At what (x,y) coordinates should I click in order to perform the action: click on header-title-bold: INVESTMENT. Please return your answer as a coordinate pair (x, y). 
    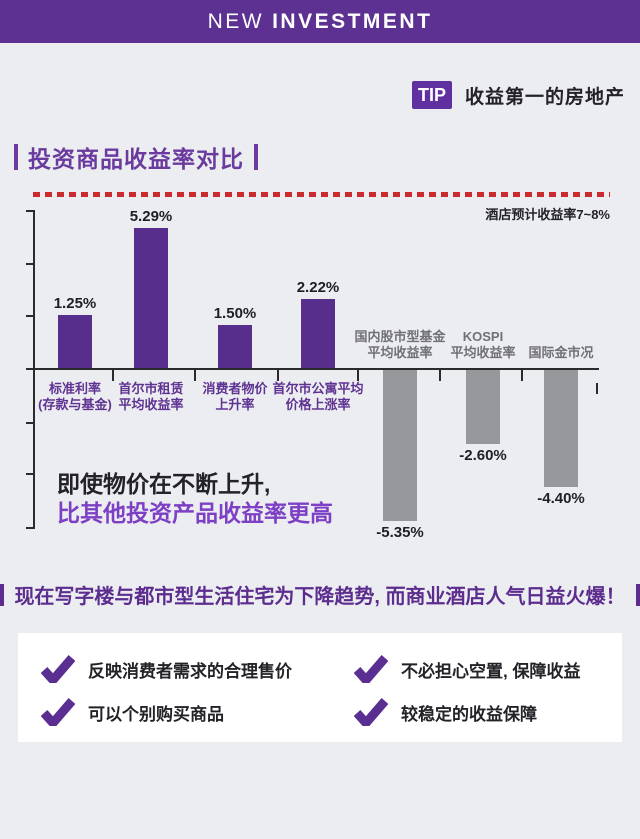
    Looking at the image, I should click on (352, 21).